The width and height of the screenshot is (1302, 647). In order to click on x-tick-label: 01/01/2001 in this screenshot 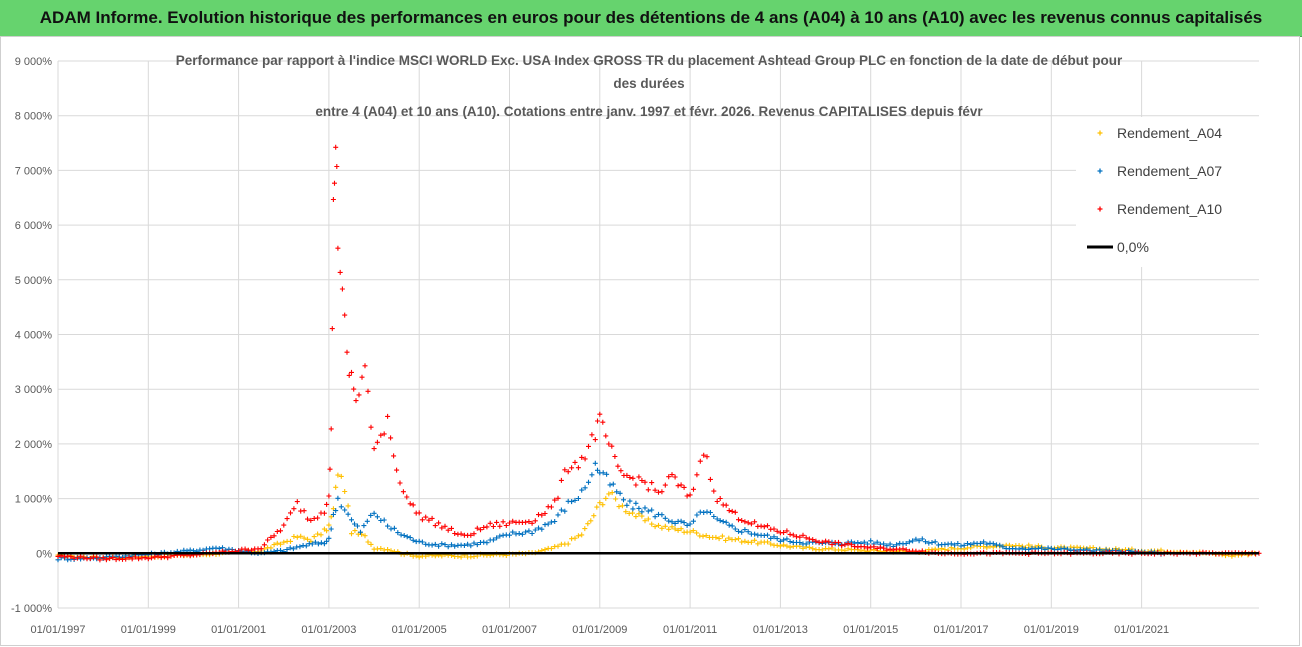, I will do `click(238, 630)`.